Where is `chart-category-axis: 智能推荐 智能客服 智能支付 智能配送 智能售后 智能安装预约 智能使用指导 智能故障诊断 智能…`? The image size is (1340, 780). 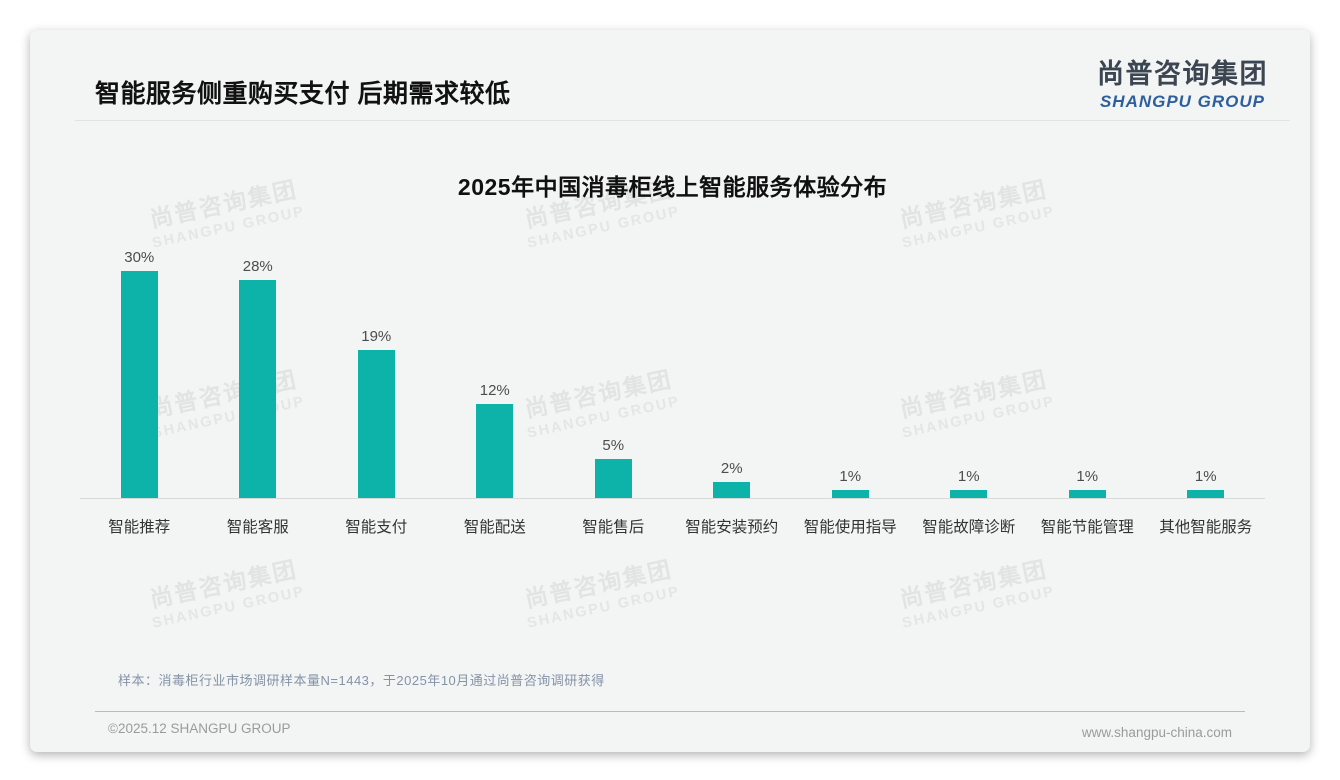 chart-category-axis: 智能推荐 智能客服 智能支付 智能配送 智能售后 智能安装预约 智能使用指导 智能故障诊断 智能… is located at coordinates (672, 526).